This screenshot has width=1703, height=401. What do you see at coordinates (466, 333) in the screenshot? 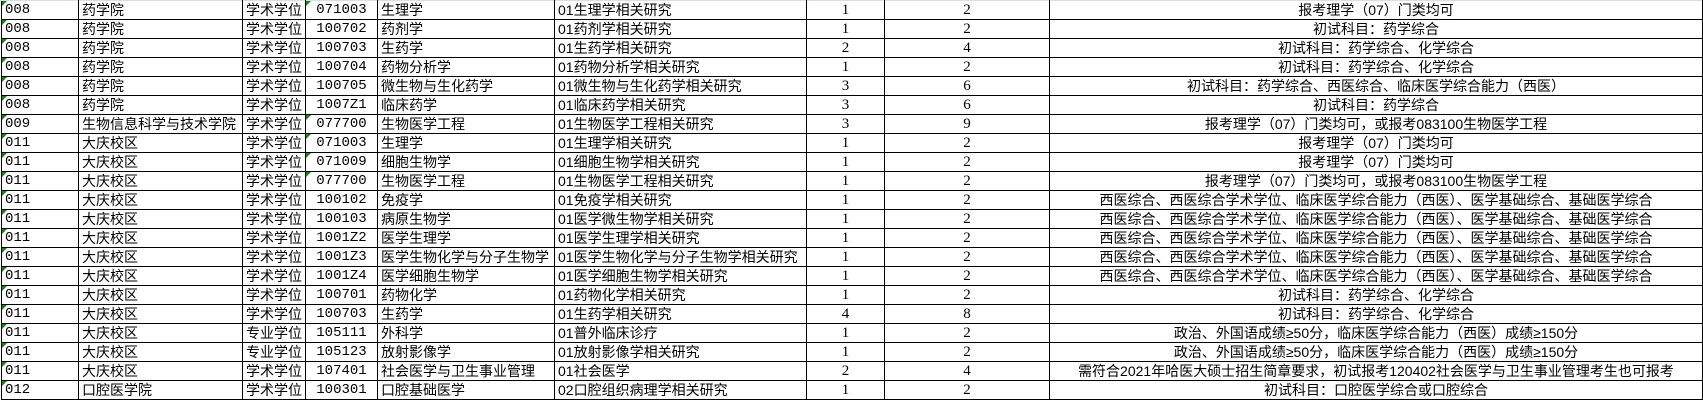
I see `cell-major: 外科学` at bounding box center [466, 333].